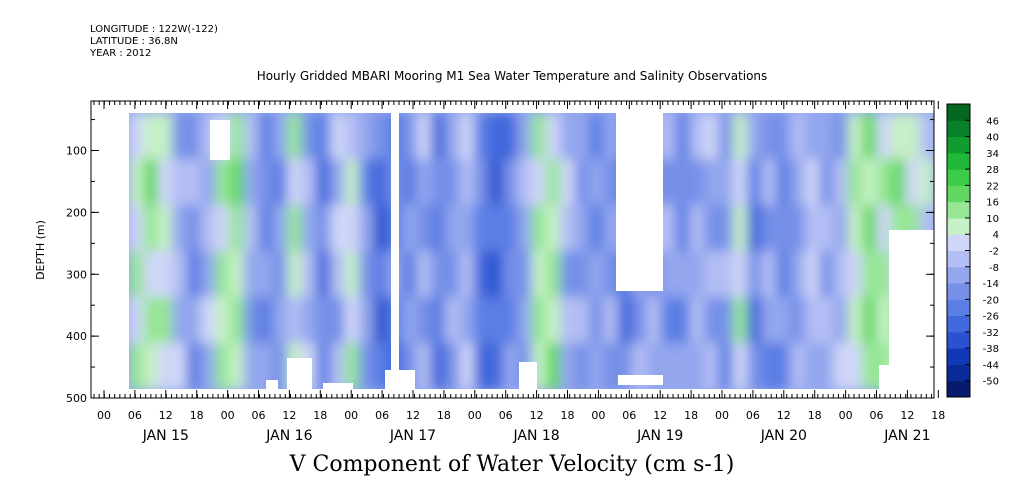  Describe the element at coordinates (991, 382) in the screenshot. I see `colorbar-label: -50` at that location.